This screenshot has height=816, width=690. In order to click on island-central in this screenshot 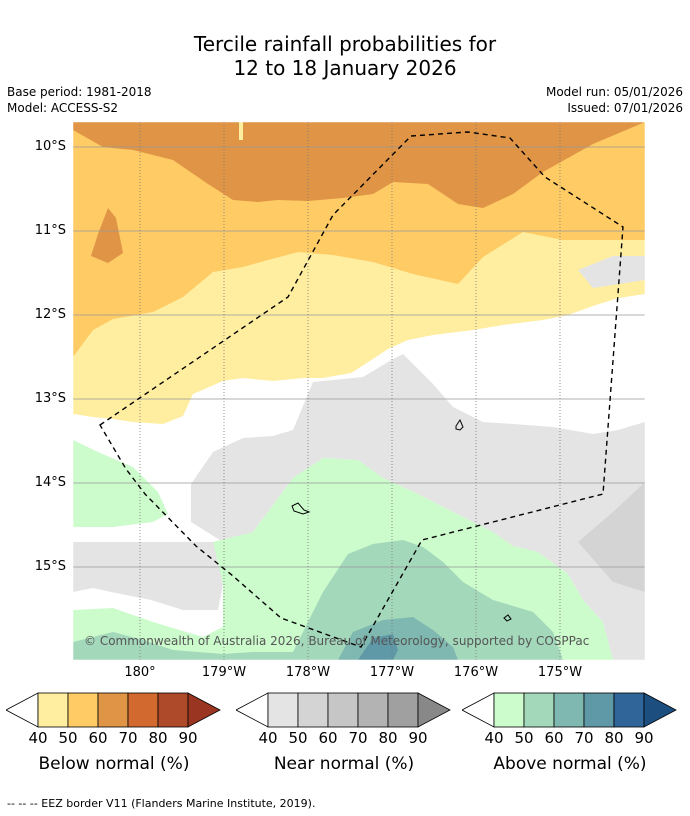, I will do `click(301, 508)`.